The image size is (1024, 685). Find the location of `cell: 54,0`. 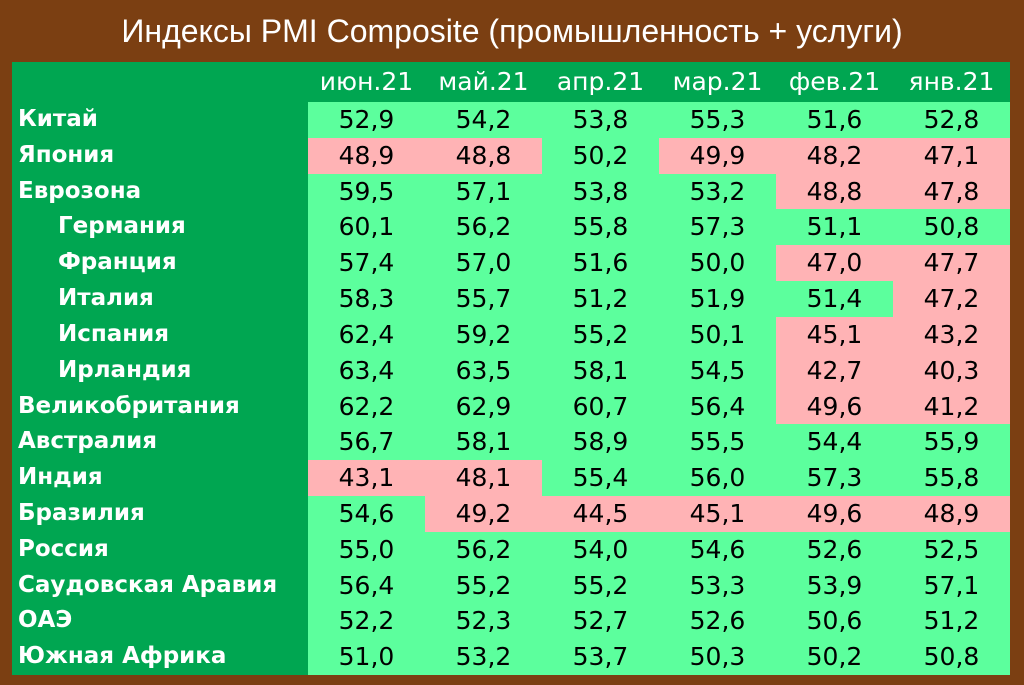

cell: 54,0 is located at coordinates (600, 549).